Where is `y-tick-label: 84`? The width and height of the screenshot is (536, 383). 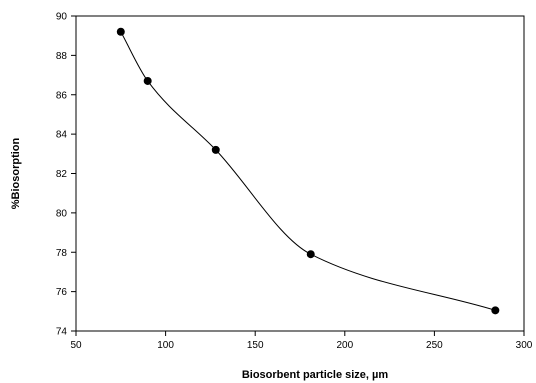
y-tick-label: 84 is located at coordinates (62, 135).